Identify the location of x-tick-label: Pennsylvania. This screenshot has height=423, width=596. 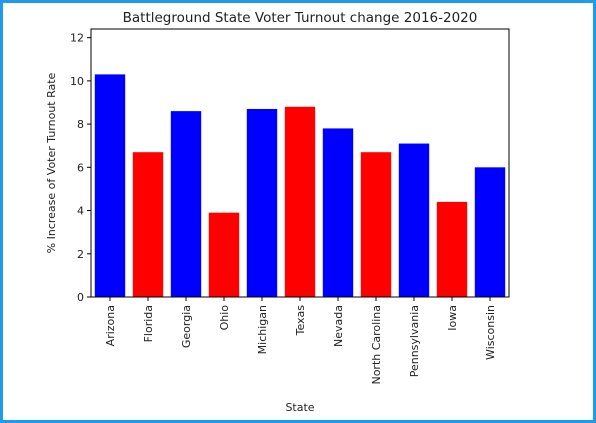
(414, 341).